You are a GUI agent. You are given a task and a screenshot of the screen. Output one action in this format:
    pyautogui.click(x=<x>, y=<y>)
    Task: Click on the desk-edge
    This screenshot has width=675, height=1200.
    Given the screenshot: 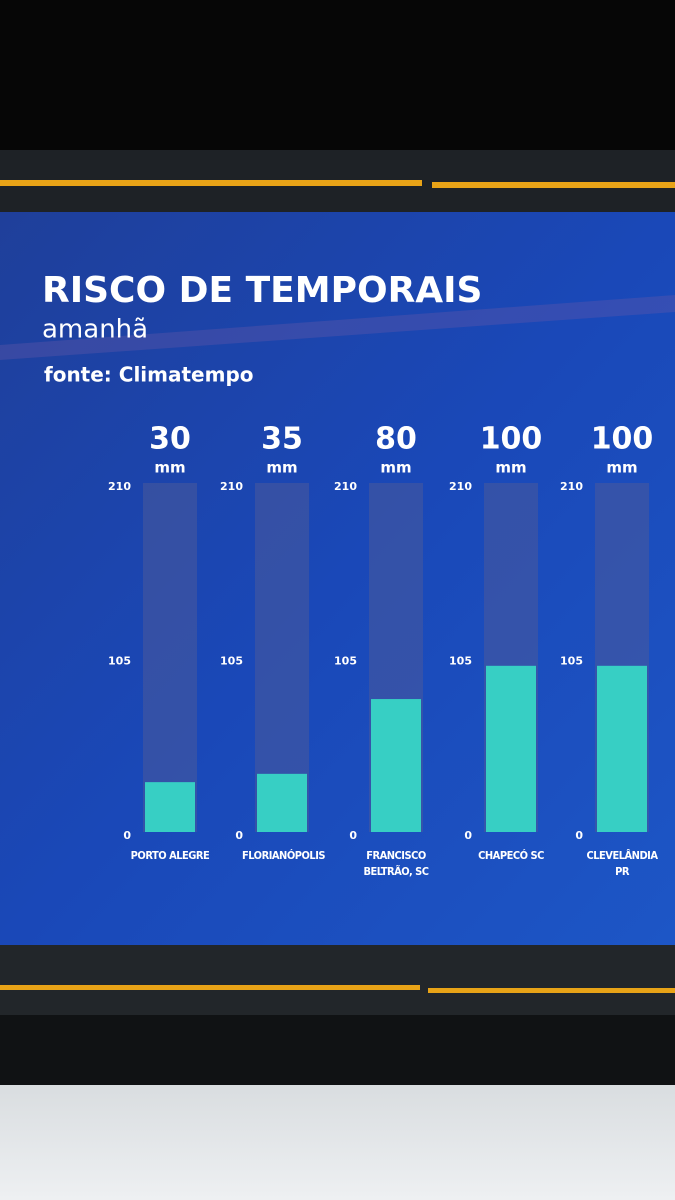 What is the action you would take?
    pyautogui.click(x=337, y=1050)
    